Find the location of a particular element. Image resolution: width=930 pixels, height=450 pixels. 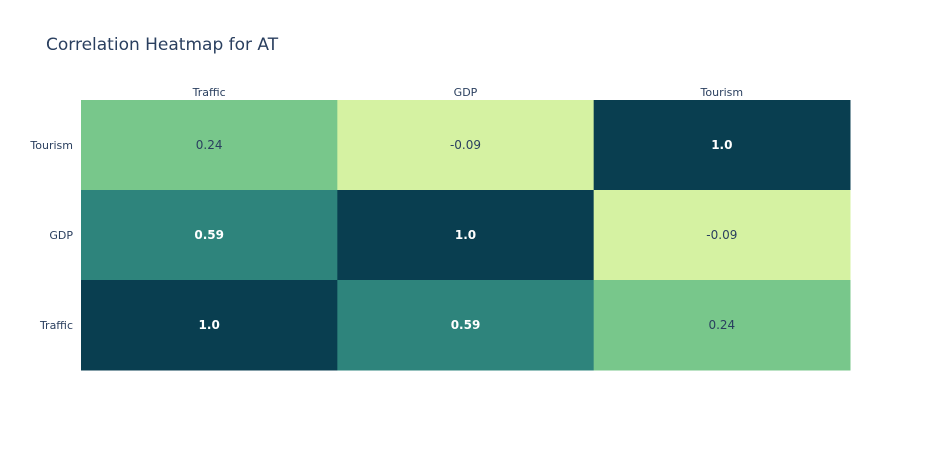

y-tick-label: GDP is located at coordinates (61, 235).